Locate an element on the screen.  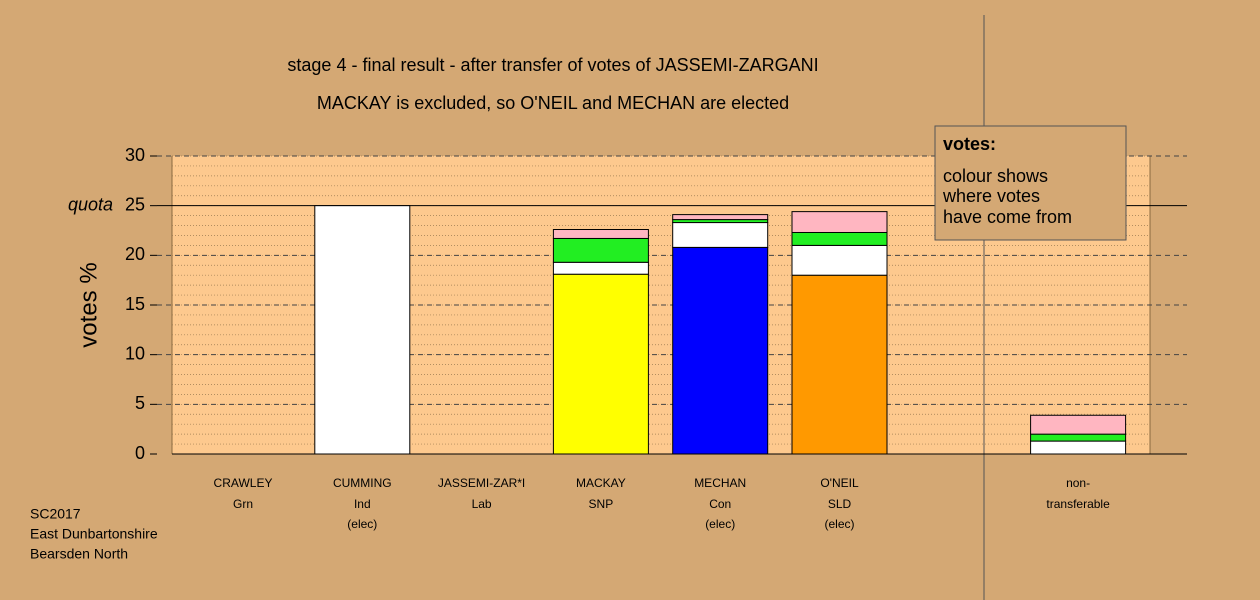
x-tick-sublabel: SLD is located at coordinates (840, 504).